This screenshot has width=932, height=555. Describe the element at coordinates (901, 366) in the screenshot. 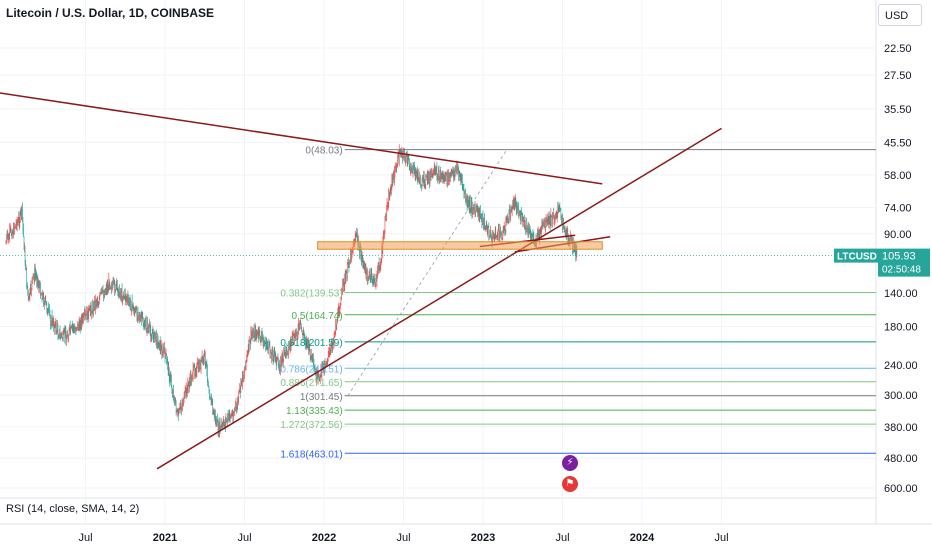

I see `price-tick-label: 240.00` at that location.